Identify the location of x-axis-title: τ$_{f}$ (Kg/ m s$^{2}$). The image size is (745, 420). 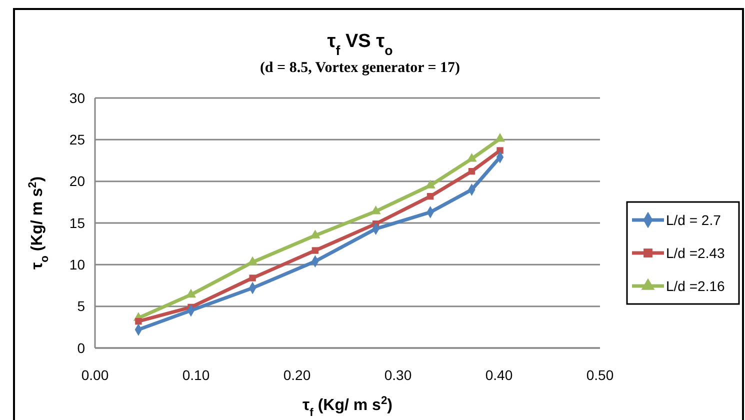
(347, 407).